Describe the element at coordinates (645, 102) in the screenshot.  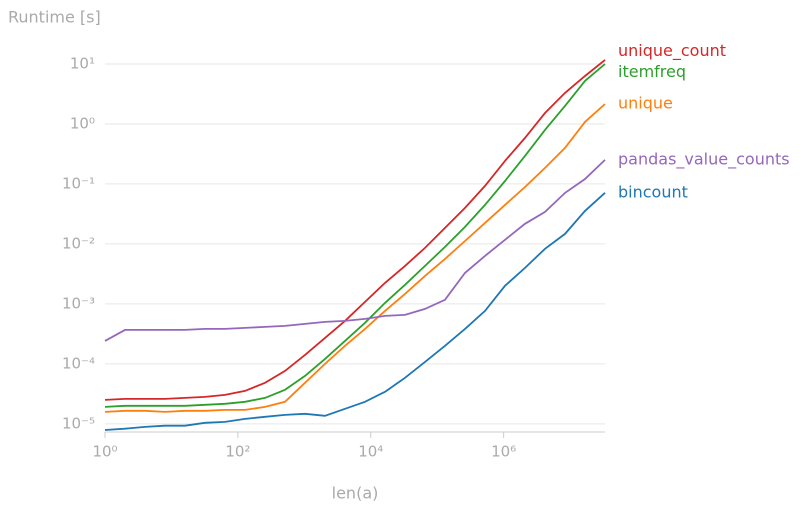
I see `legend-label: unique` at that location.